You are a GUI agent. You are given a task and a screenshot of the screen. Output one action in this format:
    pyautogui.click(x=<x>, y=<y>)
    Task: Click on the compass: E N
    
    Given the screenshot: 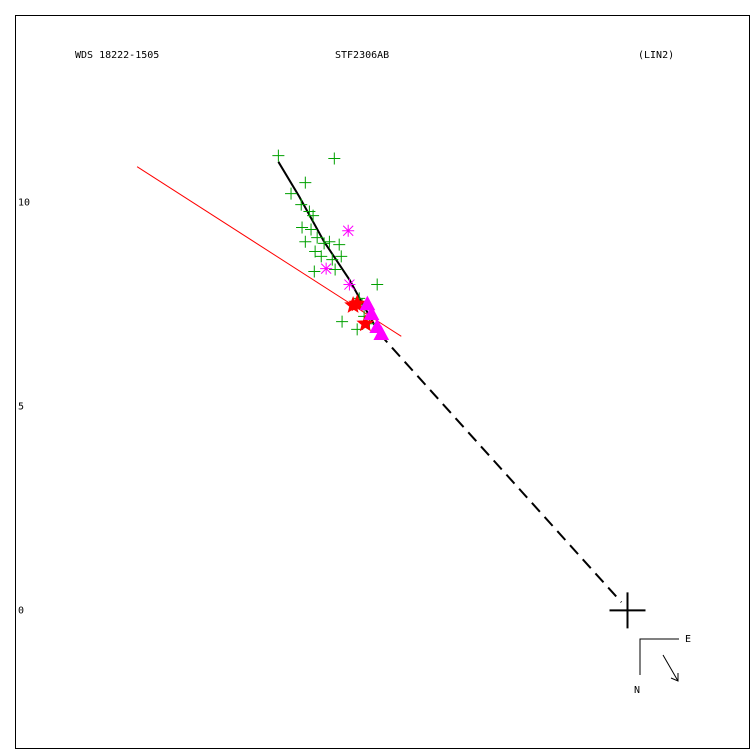 What is the action you would take?
    pyautogui.click(x=662, y=665)
    